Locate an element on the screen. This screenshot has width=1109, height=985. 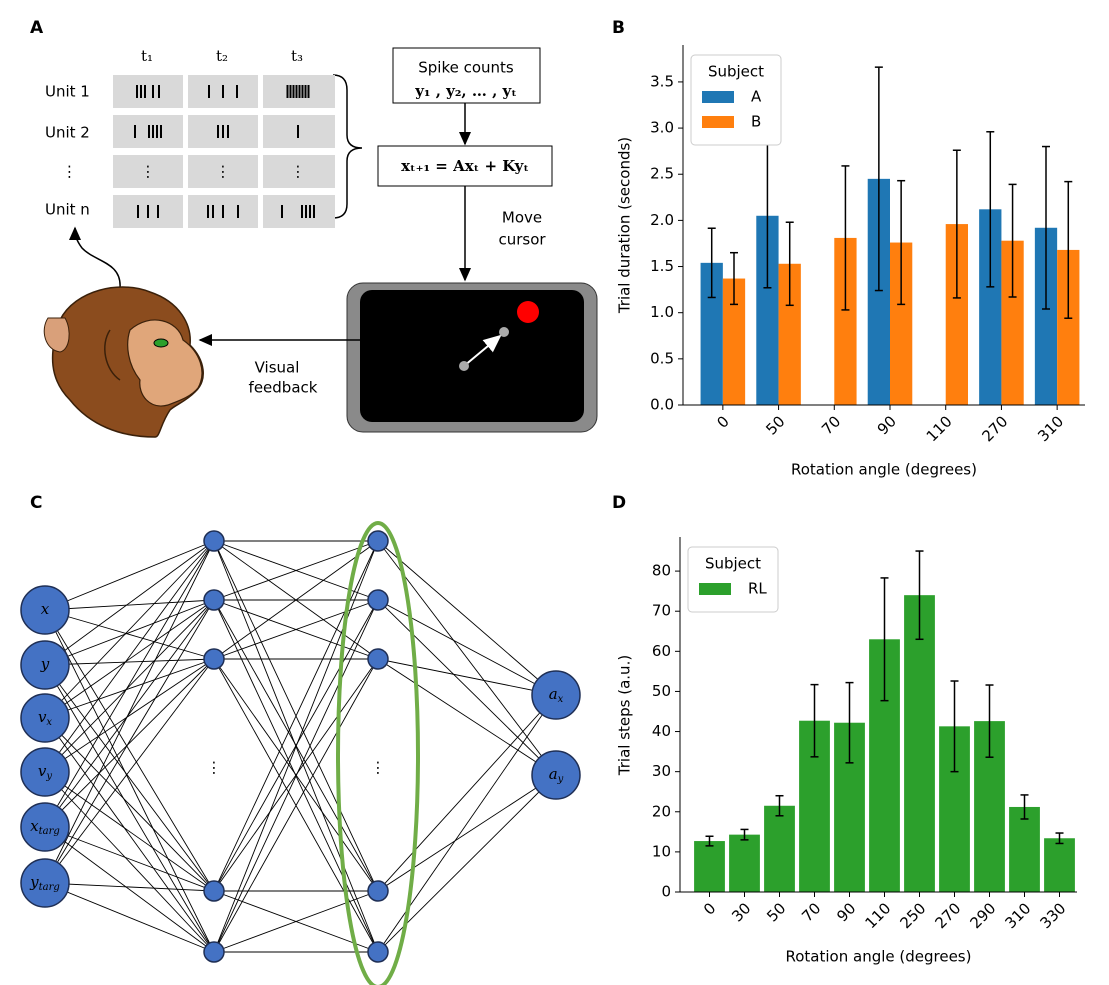
x-tick-label: 250 is located at coordinates (913, 915).